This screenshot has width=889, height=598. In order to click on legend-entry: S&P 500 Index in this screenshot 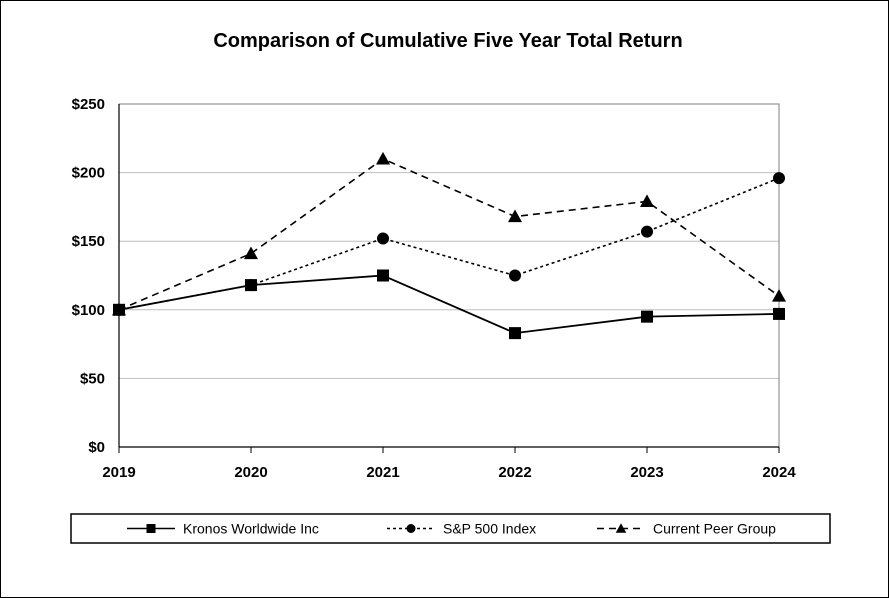, I will do `click(461, 529)`.